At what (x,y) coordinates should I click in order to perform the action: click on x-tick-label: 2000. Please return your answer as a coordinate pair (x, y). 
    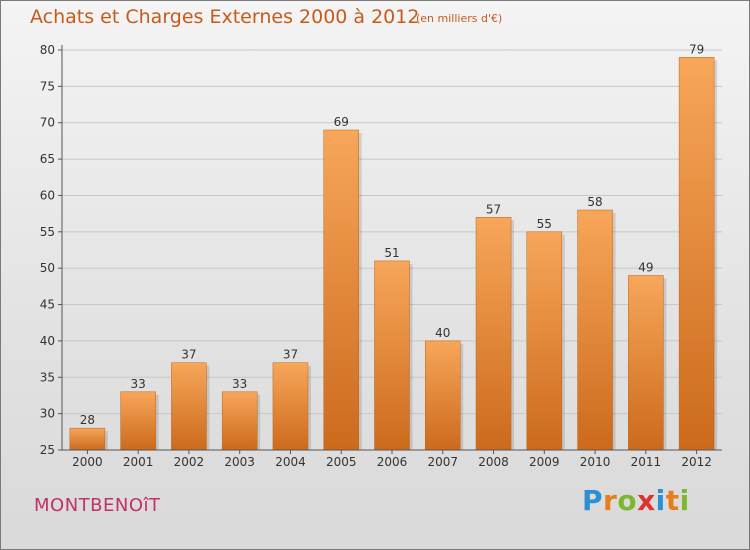
    Looking at the image, I should click on (87, 462).